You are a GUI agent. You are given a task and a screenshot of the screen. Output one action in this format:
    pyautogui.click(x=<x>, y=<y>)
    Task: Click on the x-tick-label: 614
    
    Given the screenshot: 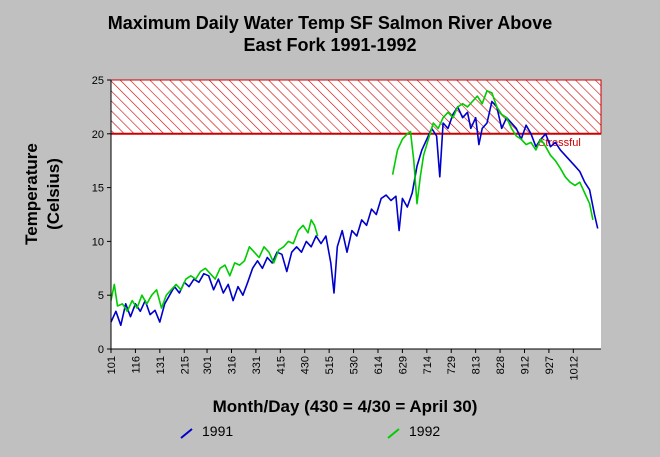 What is the action you would take?
    pyautogui.click(x=379, y=365)
    